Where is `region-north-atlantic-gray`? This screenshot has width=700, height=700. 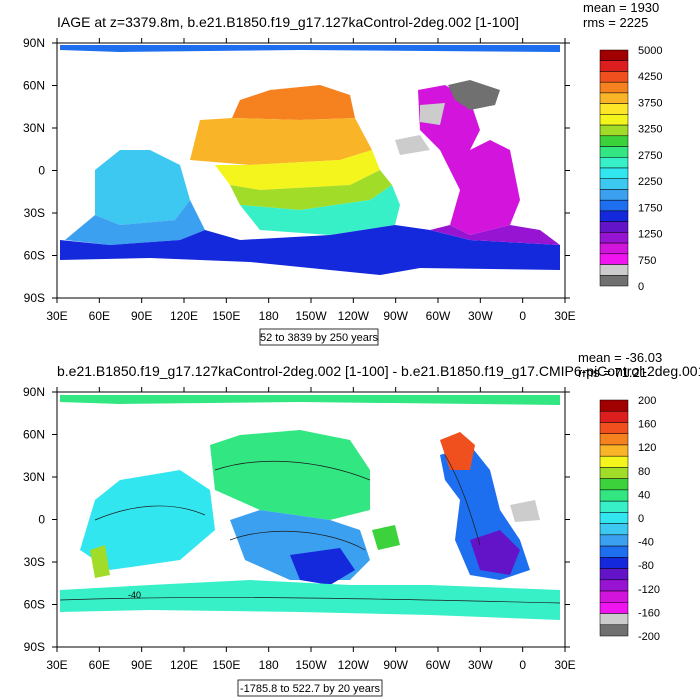 region-north-atlantic-gray is located at coordinates (474, 95).